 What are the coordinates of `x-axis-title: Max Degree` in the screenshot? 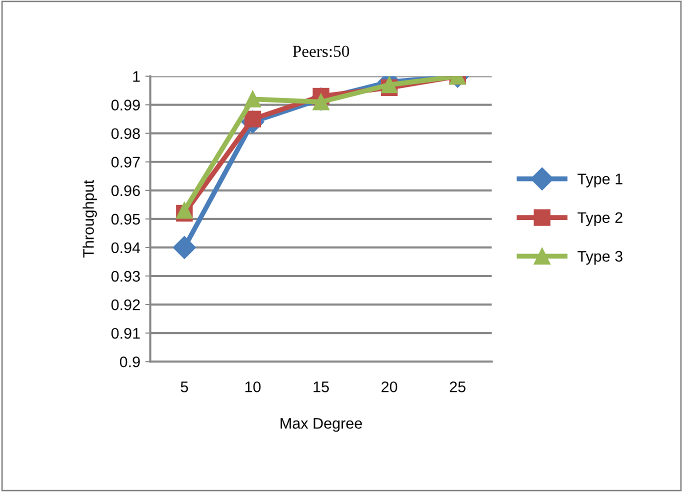 It's located at (321, 425).